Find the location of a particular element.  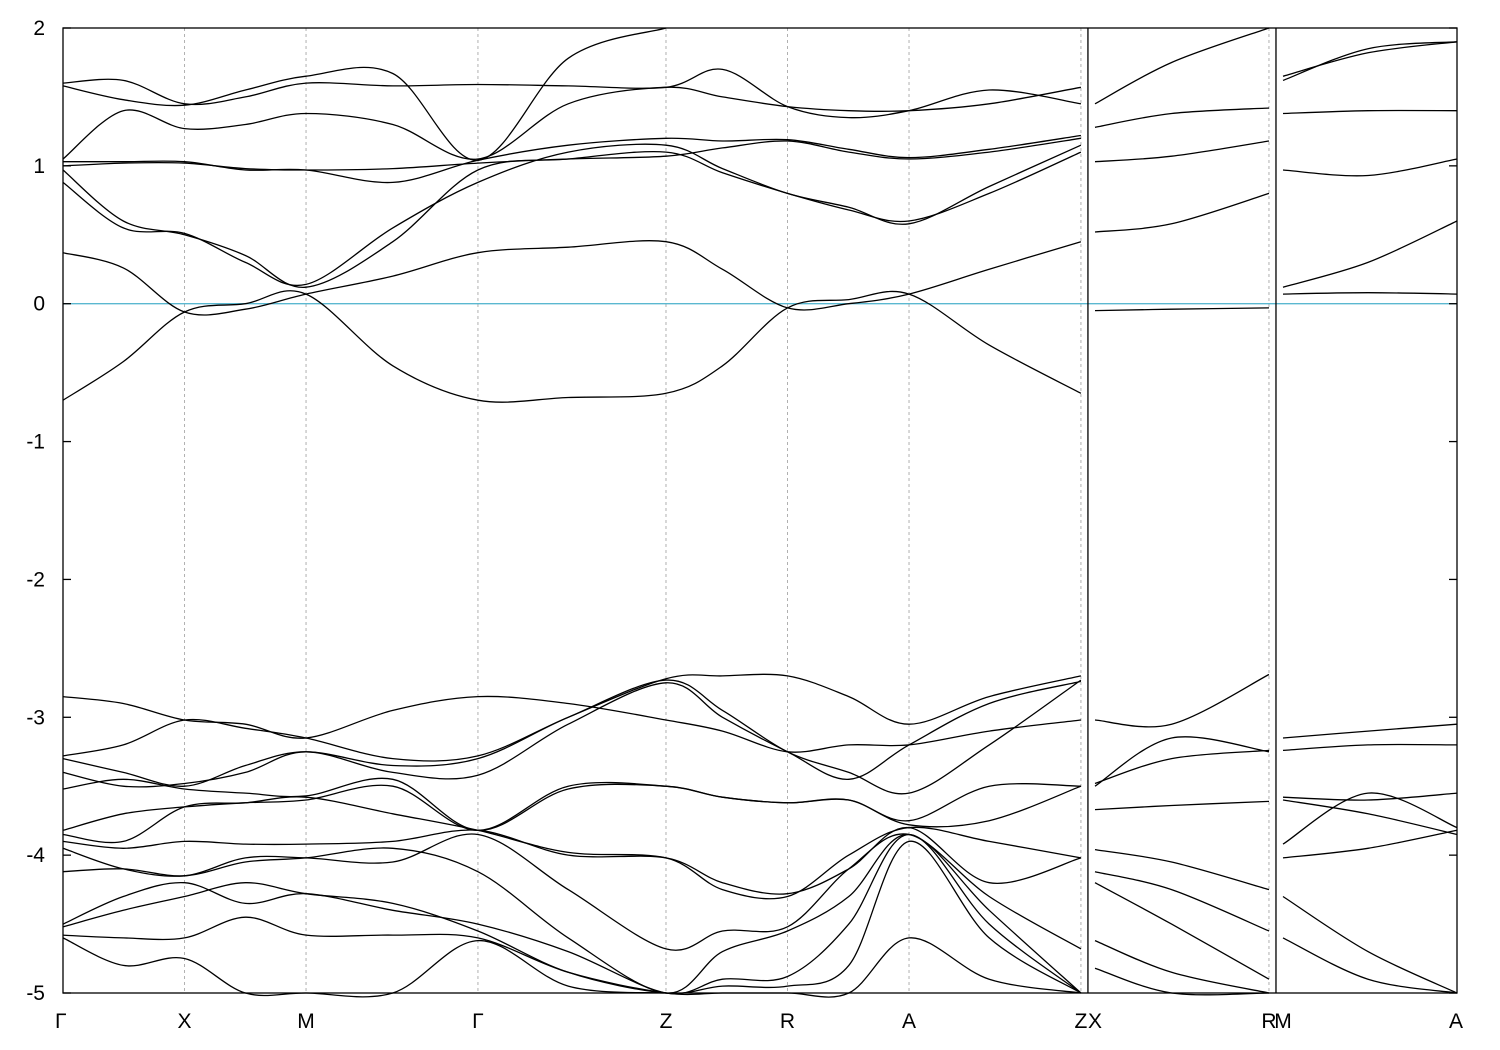

y-tick-label: -3 is located at coordinates (35, 717).